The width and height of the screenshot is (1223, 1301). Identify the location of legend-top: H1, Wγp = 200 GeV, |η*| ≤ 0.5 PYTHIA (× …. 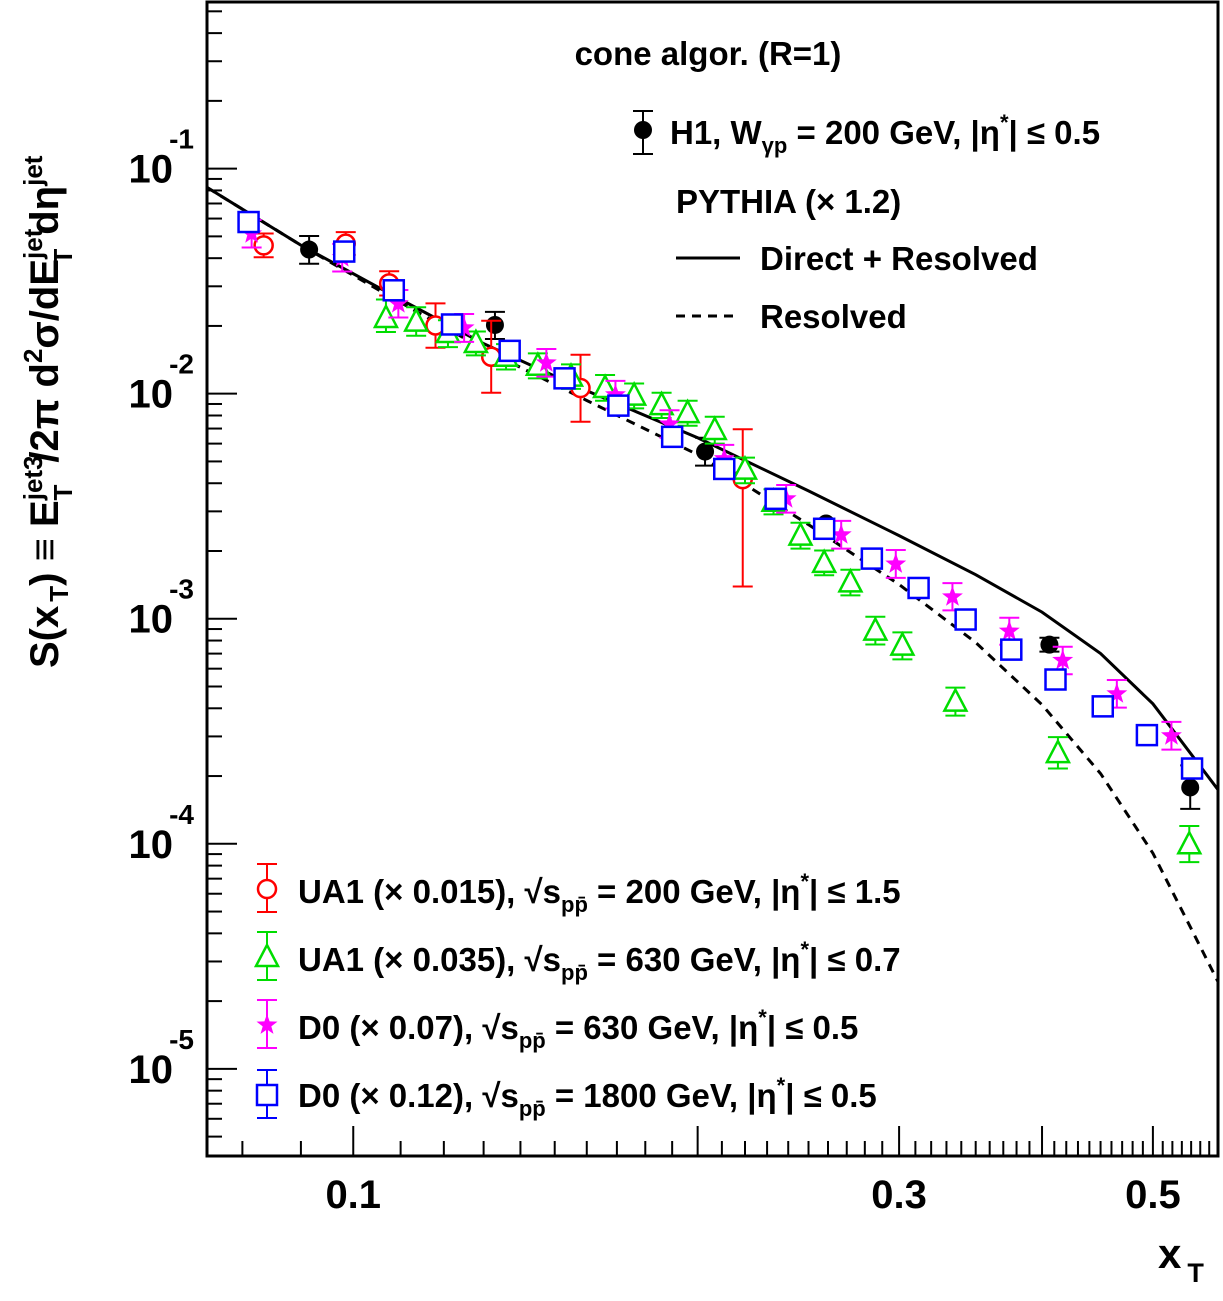
(866, 222).